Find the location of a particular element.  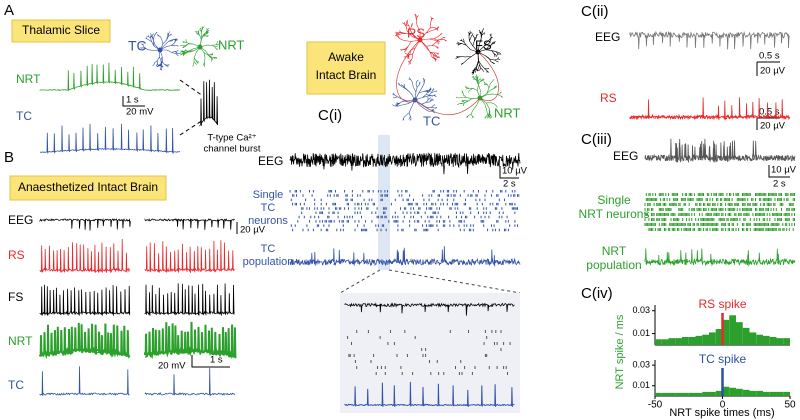

box-title: Awake is located at coordinates (346, 57).